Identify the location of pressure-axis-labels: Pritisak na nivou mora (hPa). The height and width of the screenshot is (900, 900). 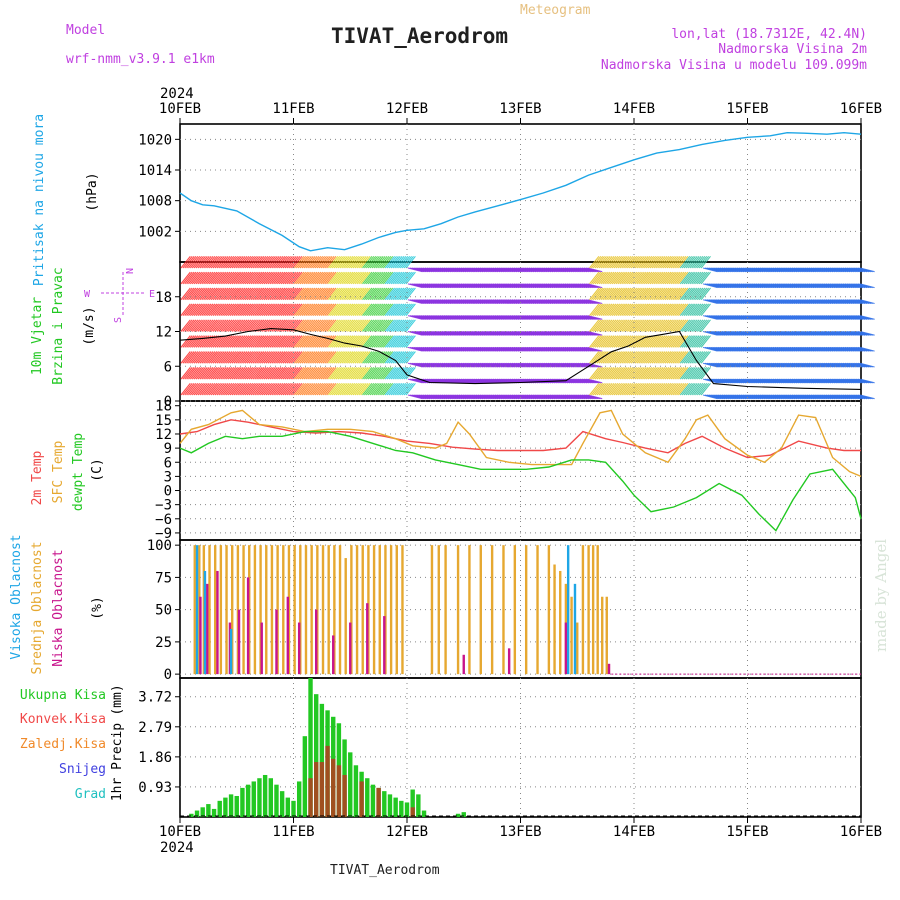
(66, 200).